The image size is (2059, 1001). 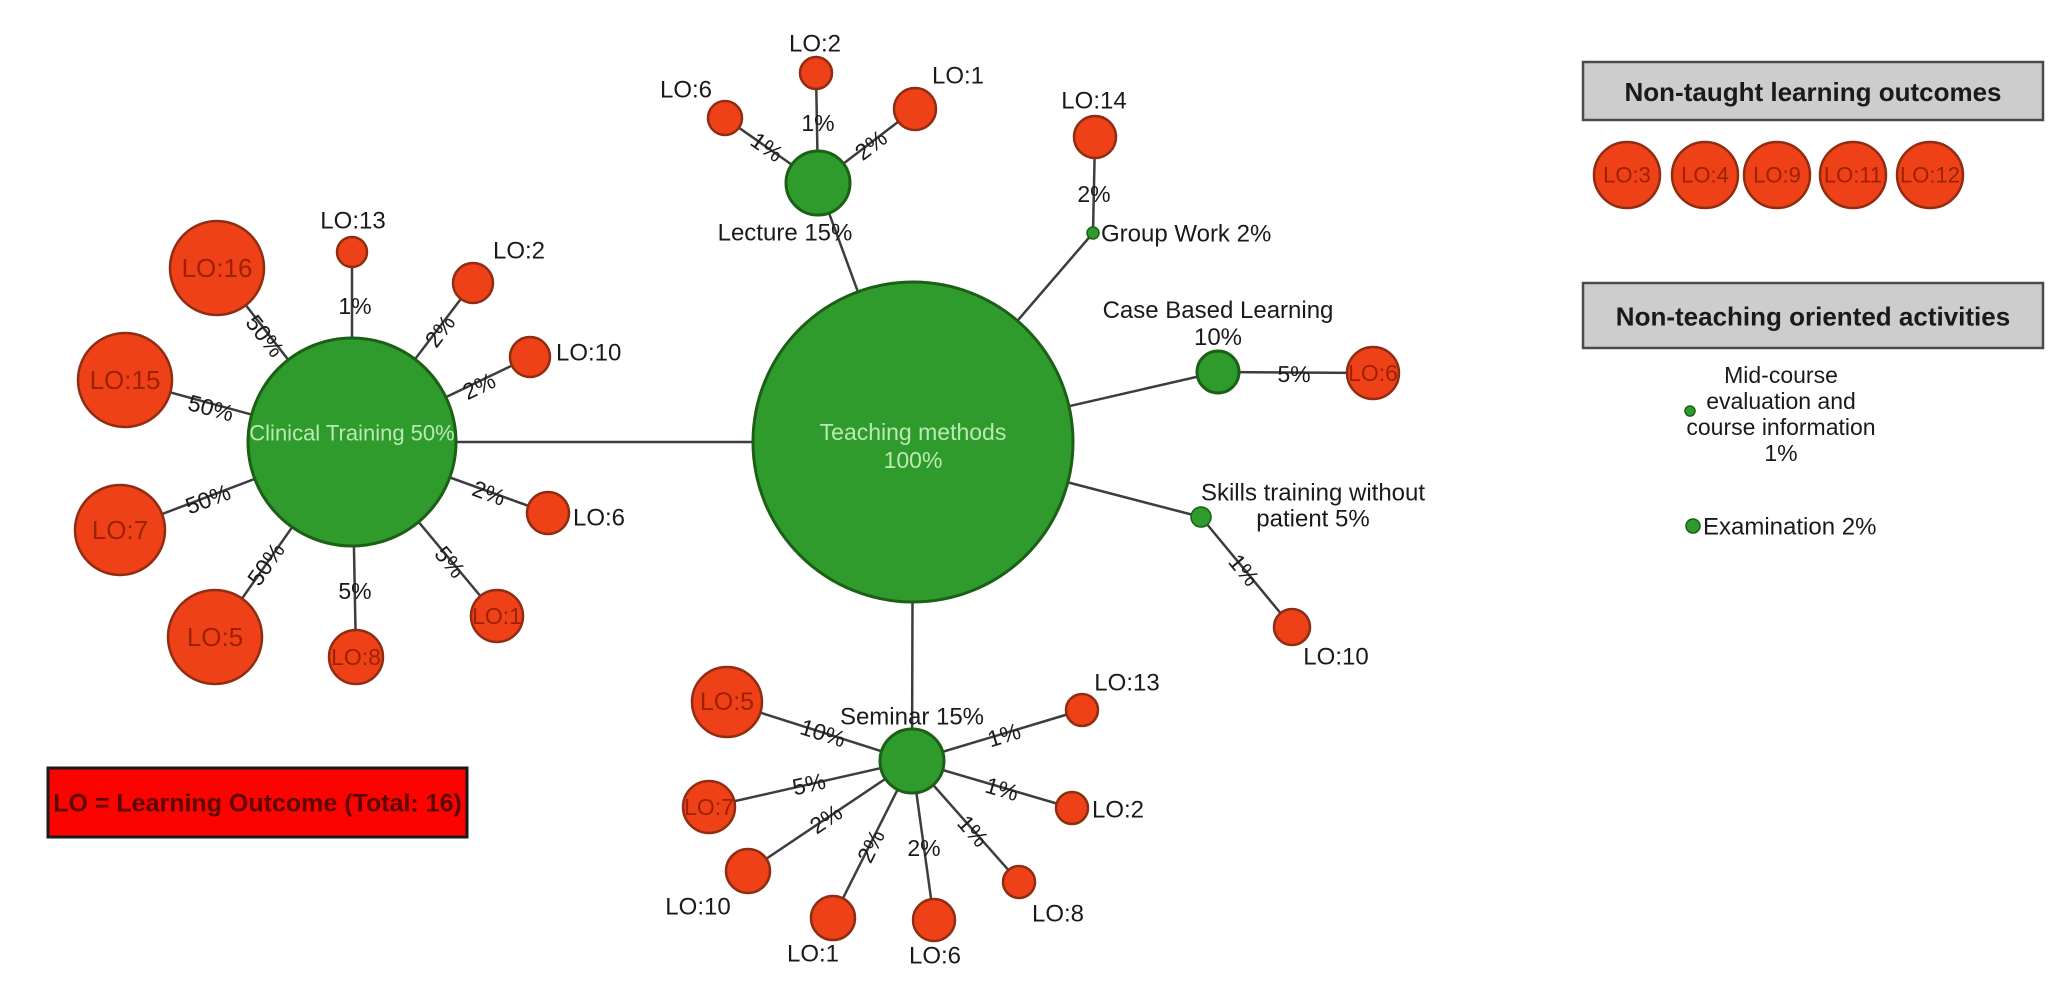 I want to click on node-label-sem-lo7: LO:7, so click(x=709, y=807).